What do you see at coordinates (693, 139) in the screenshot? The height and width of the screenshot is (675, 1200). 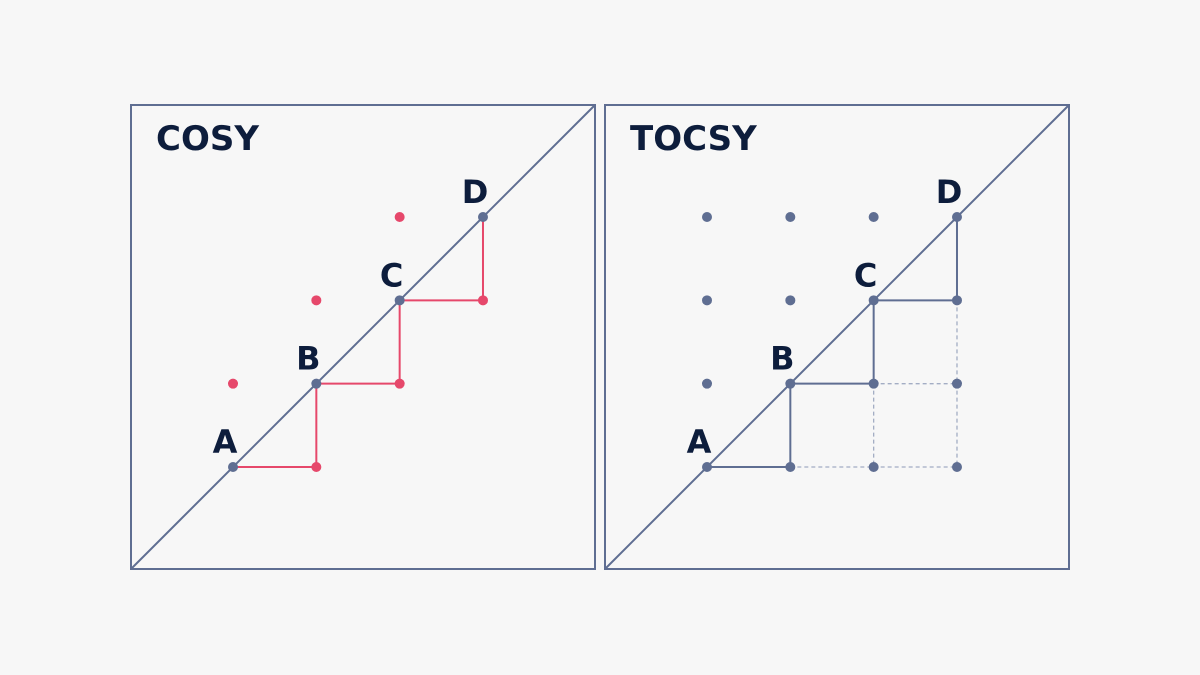 I see `panel-title: TOCSY` at bounding box center [693, 139].